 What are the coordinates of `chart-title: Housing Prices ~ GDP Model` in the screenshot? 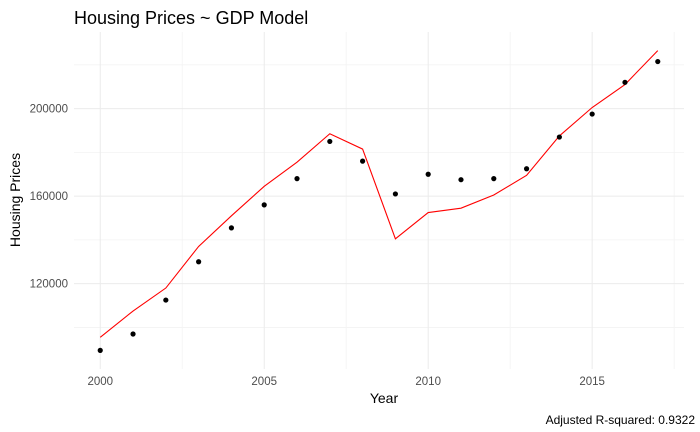 It's located at (191, 18).